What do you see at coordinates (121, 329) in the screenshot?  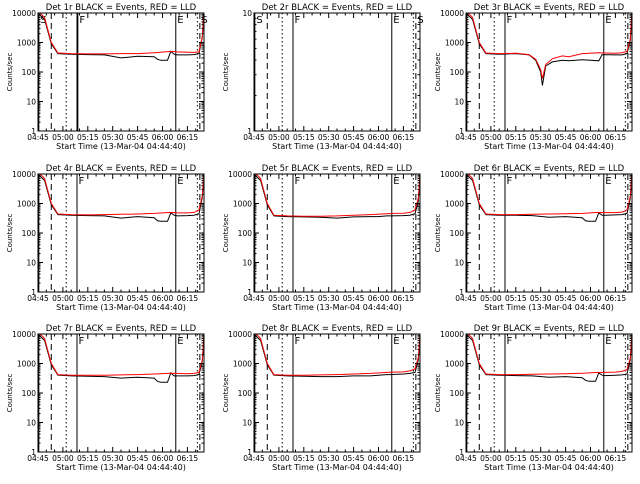 I see `chart-title: Det 7r BLACK = Events, RED = LLD` at bounding box center [121, 329].